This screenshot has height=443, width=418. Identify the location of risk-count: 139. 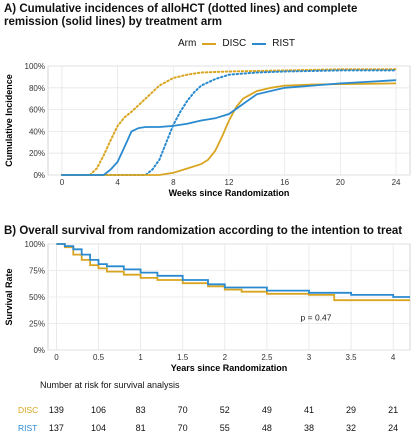
(56, 410).